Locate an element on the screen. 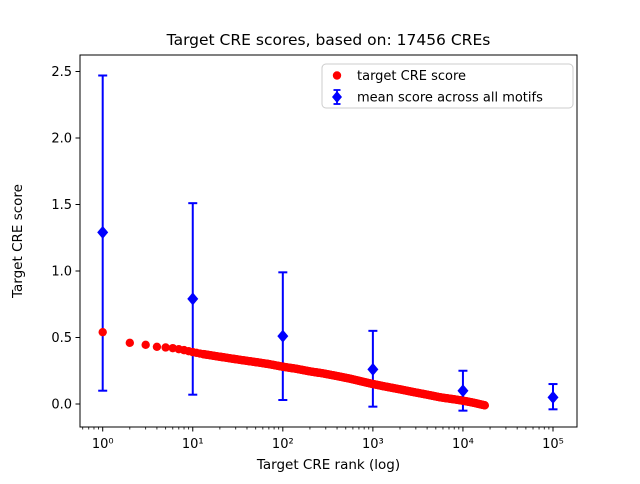 The height and width of the screenshot is (484, 640). legend-marker-red-dot-icon is located at coordinates (337, 75).